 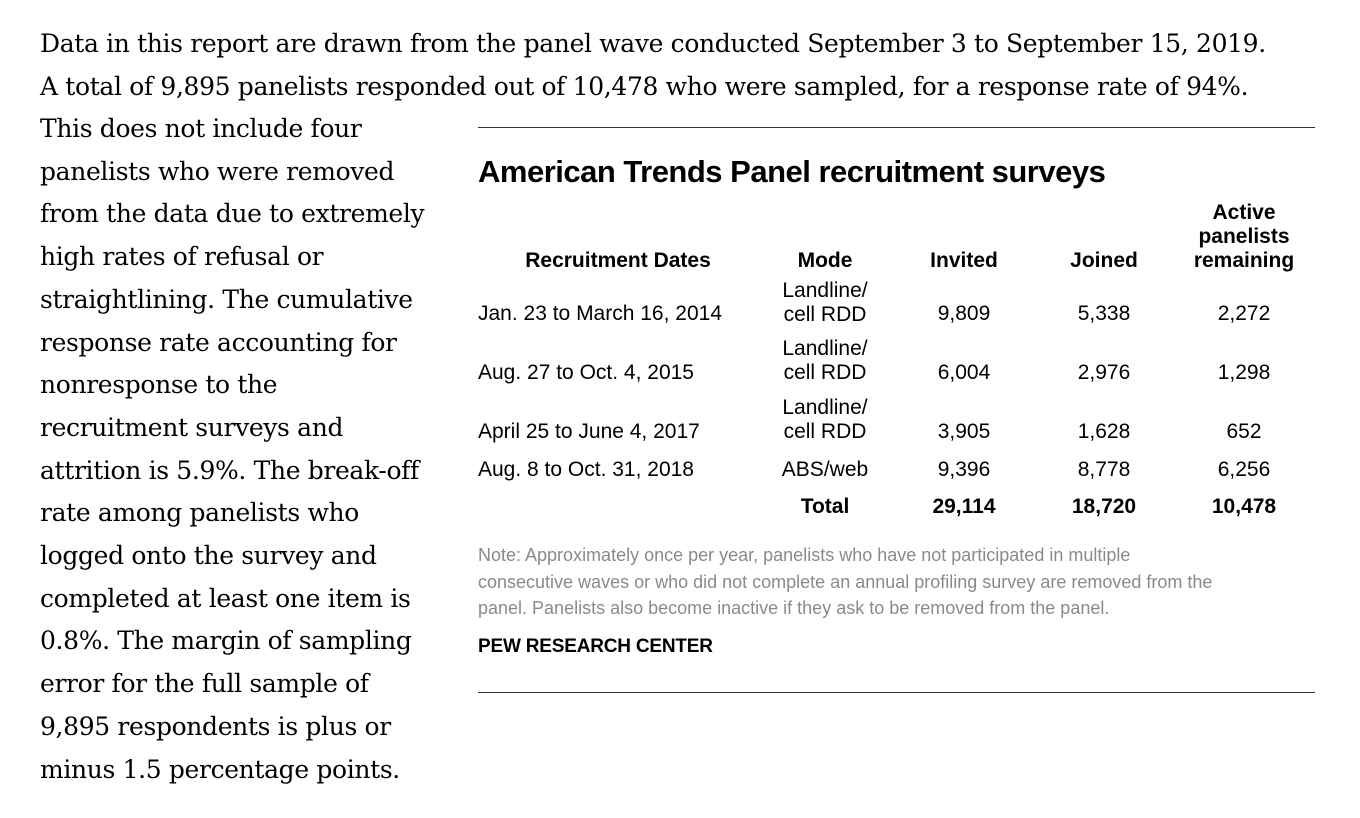 What do you see at coordinates (964, 313) in the screenshot?
I see `row1-invited: 9,809` at bounding box center [964, 313].